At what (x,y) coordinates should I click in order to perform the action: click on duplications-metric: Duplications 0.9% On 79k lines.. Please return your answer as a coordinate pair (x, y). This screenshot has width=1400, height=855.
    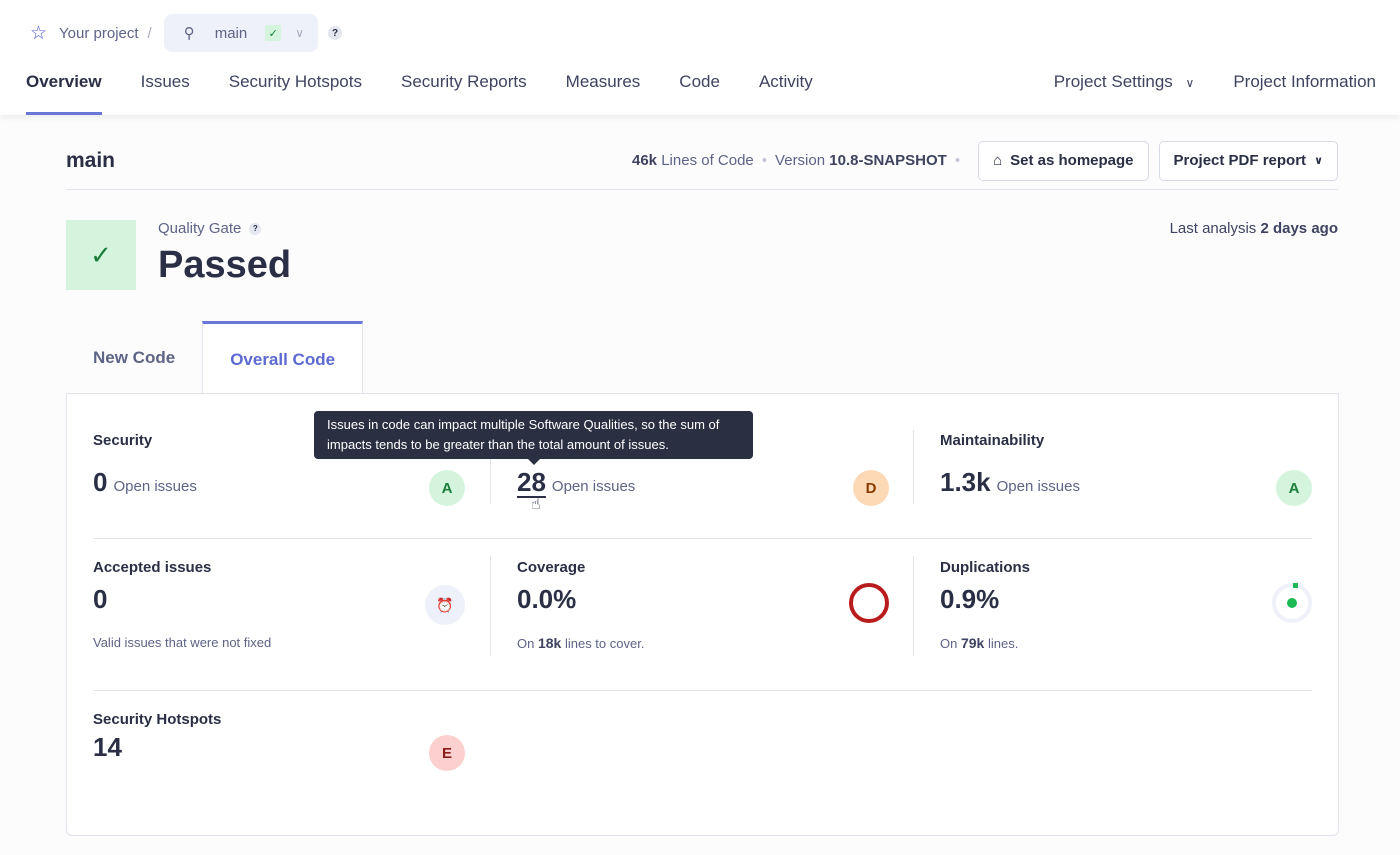
    Looking at the image, I should click on (1126, 605).